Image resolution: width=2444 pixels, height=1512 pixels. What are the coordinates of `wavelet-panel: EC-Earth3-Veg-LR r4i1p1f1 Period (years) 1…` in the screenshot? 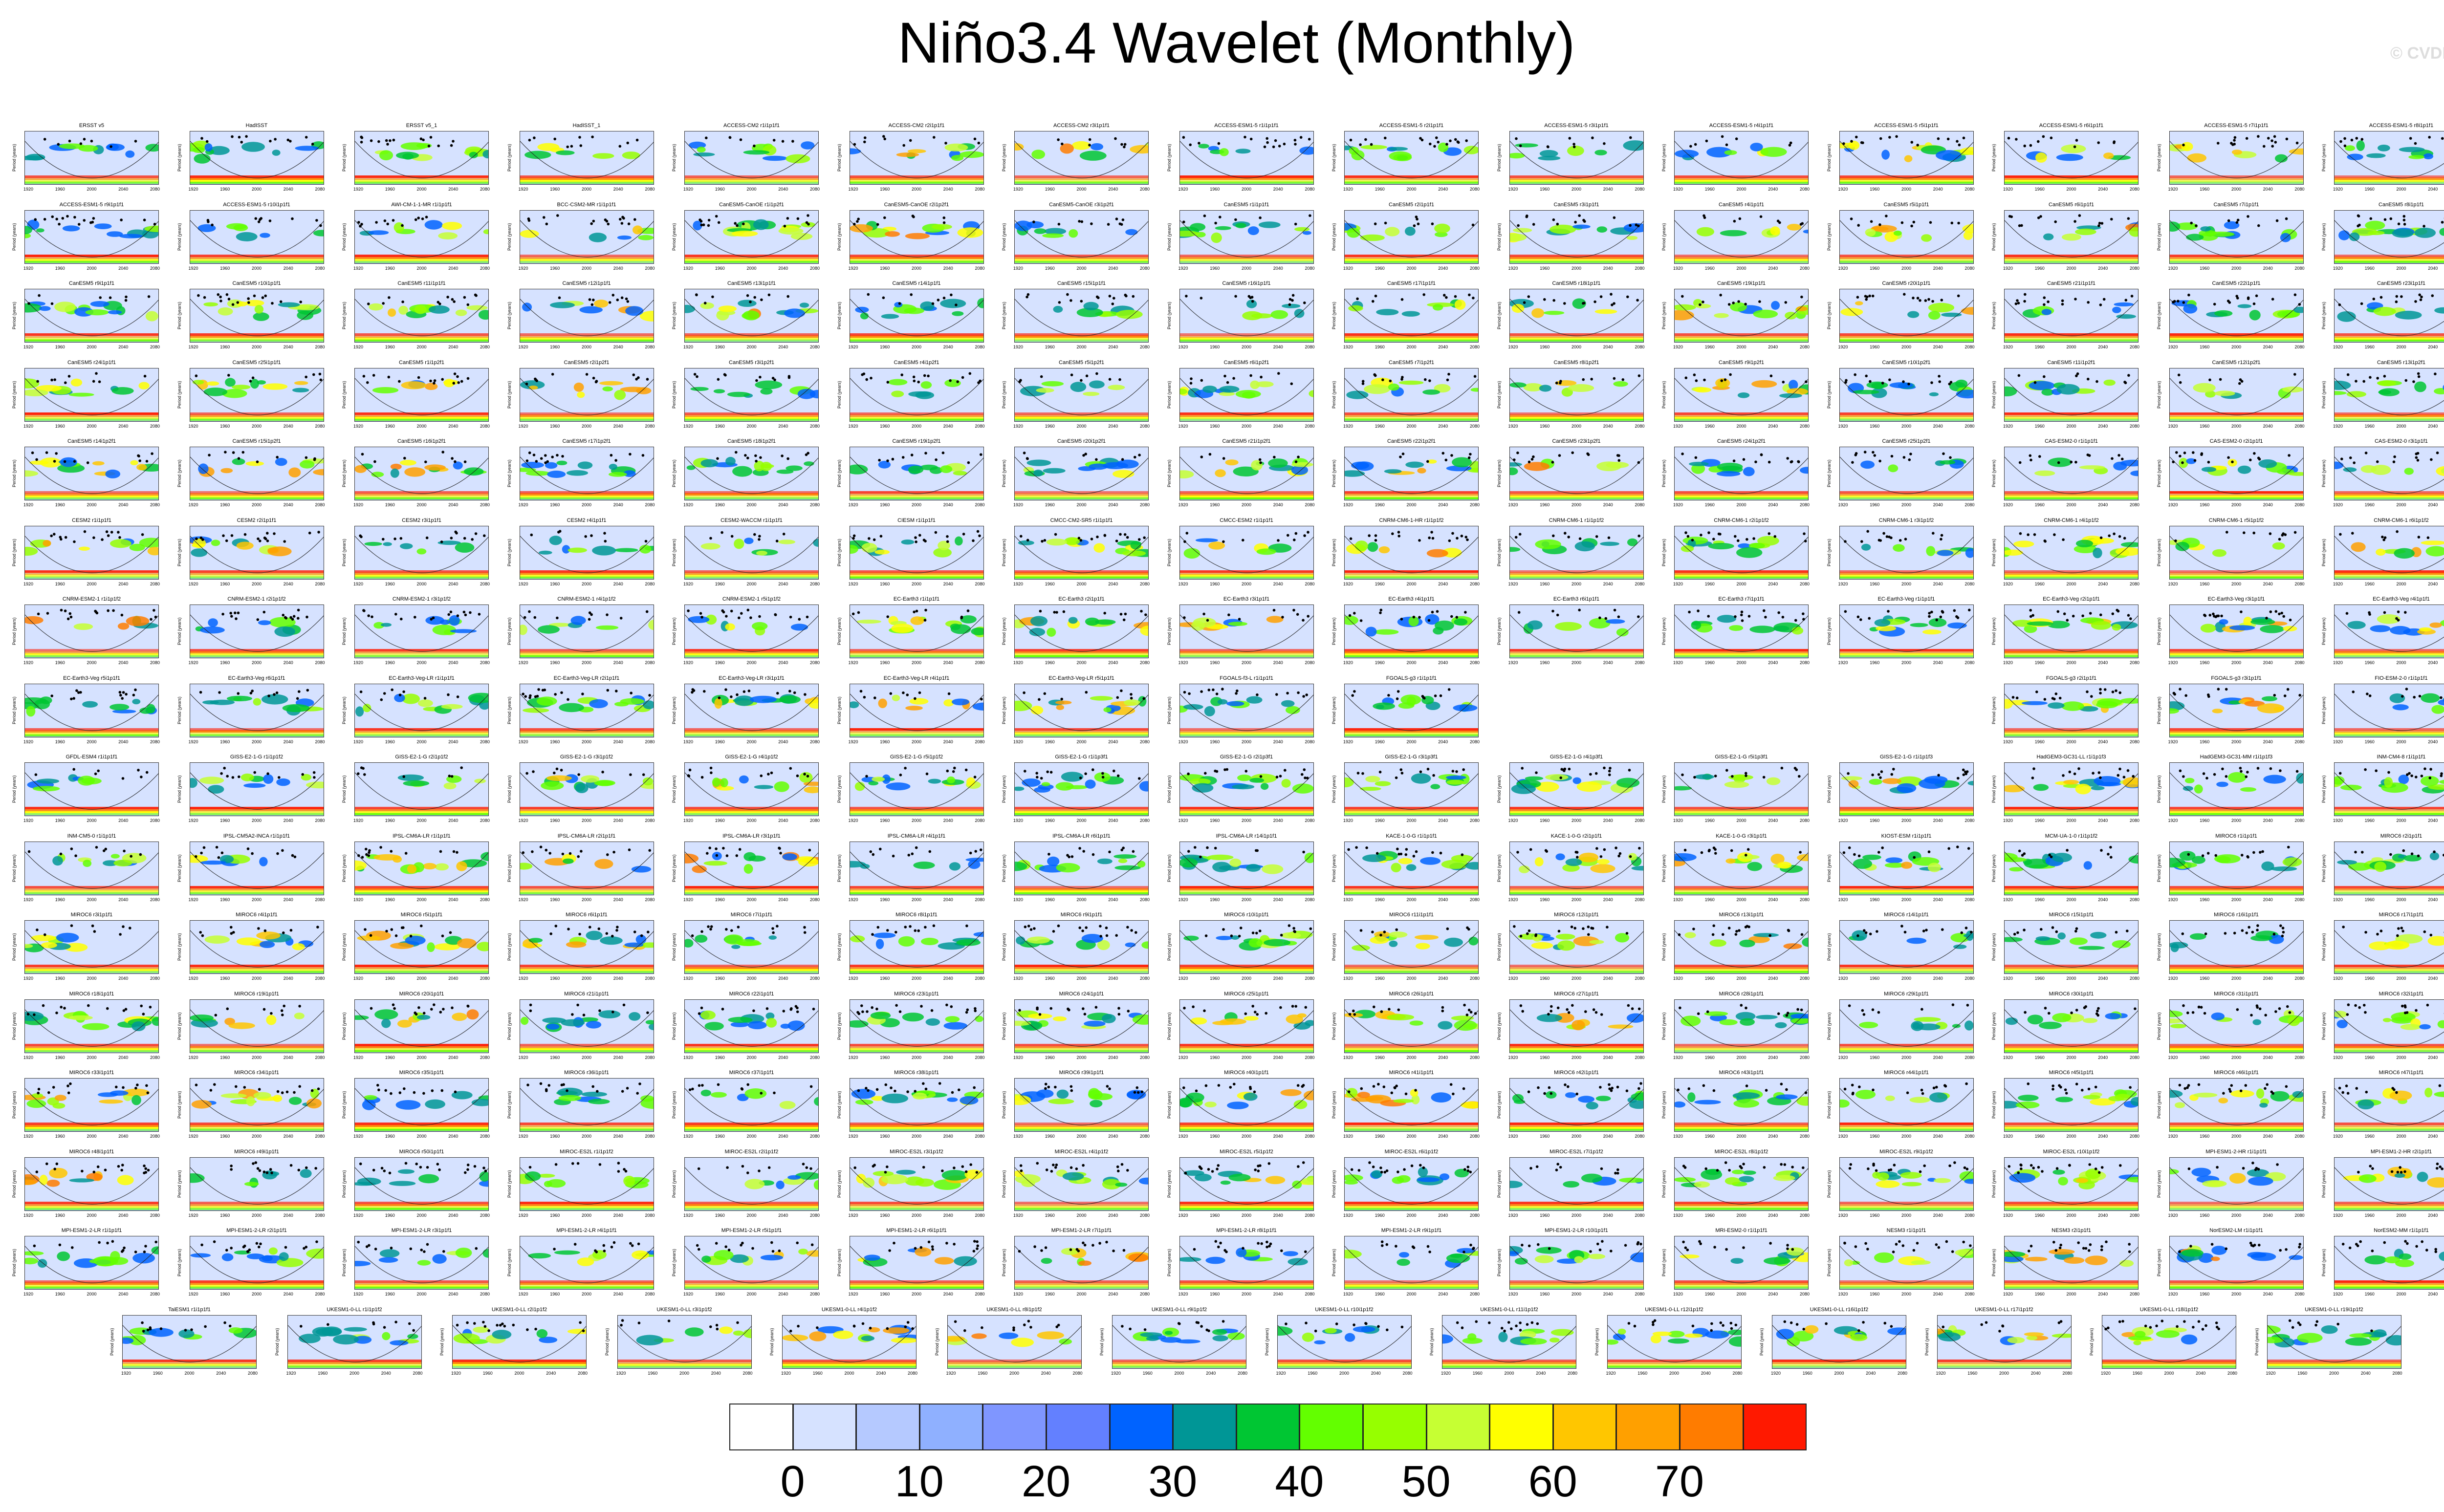 It's located at (911, 709).